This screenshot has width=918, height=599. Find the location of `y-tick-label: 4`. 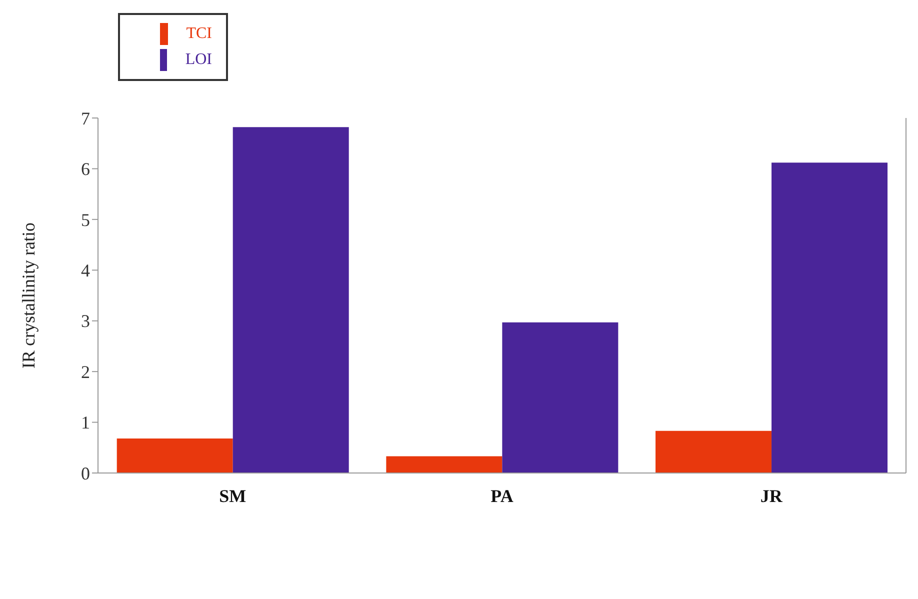

y-tick-label: 4 is located at coordinates (85, 270).